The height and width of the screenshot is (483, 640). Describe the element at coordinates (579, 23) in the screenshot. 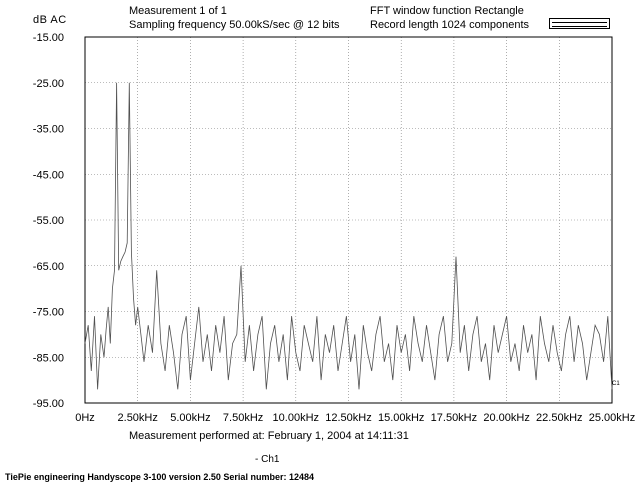

I see `legend-swatch` at that location.